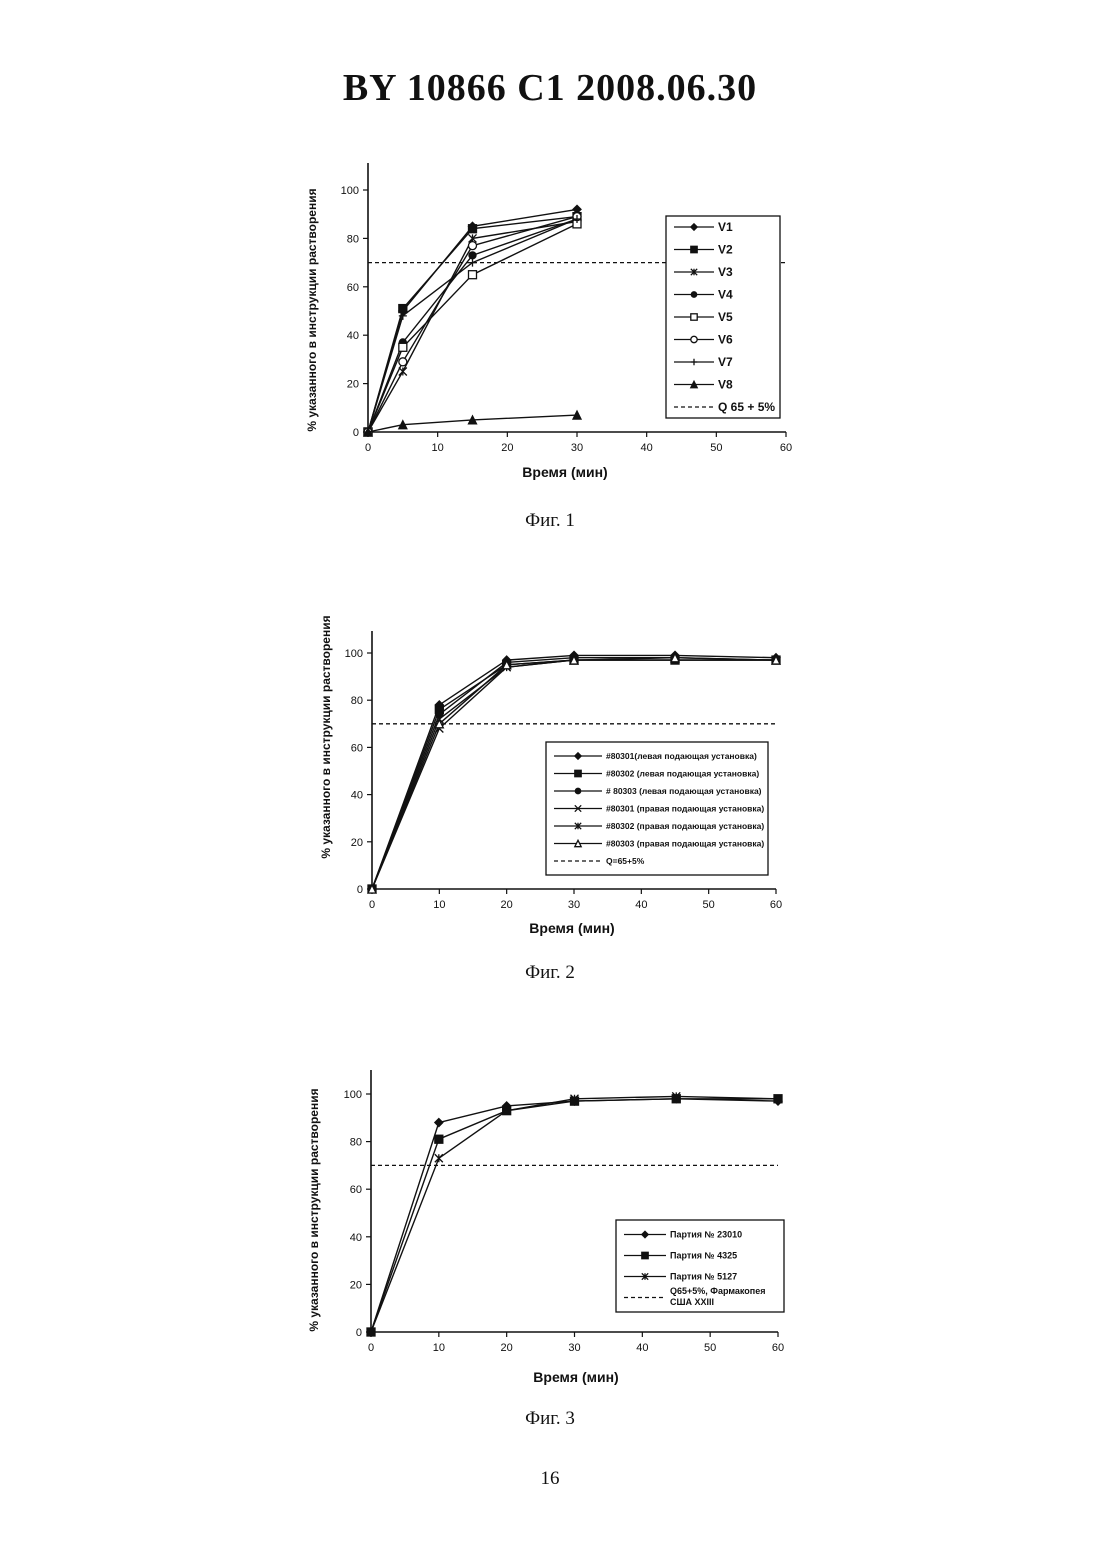  I want to click on legend-label: V8, so click(725, 385).